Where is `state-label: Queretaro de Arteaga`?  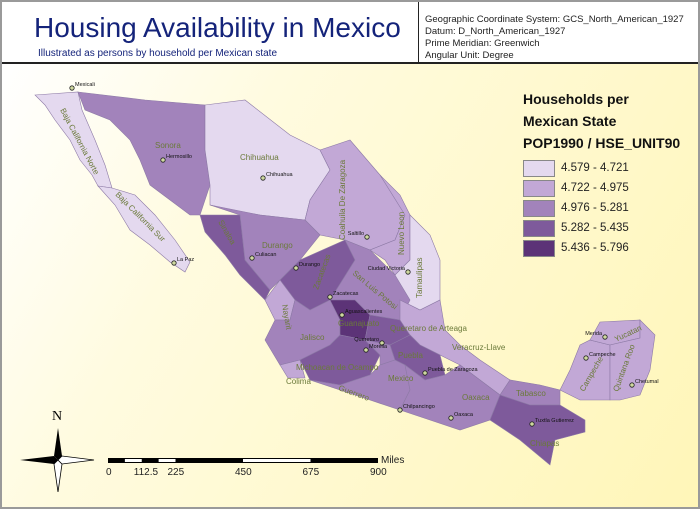
state-label: Queretaro de Arteaga is located at coordinates (428, 328).